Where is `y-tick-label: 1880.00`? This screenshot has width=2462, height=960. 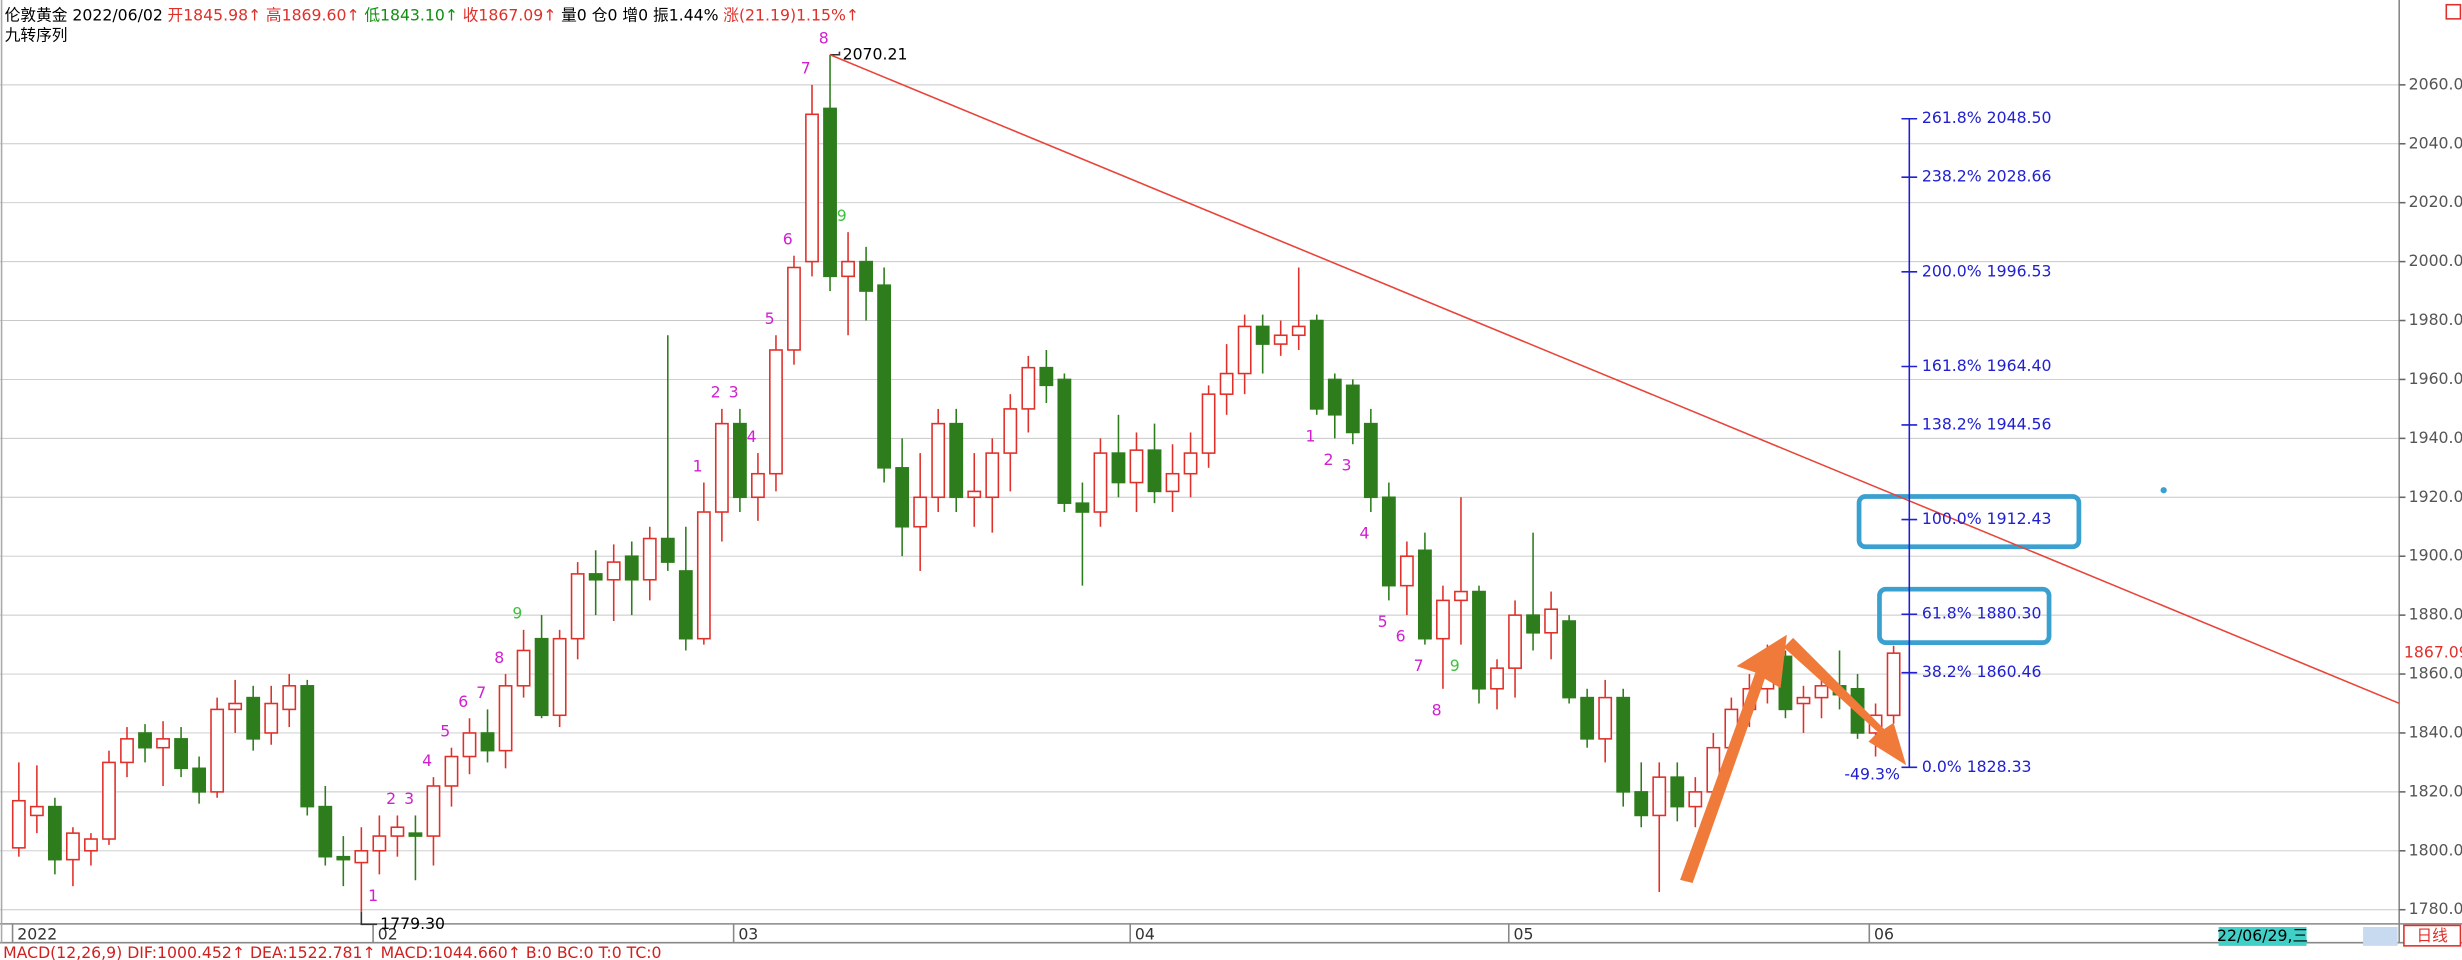 y-tick-label: 1880.00 is located at coordinates (2435, 614).